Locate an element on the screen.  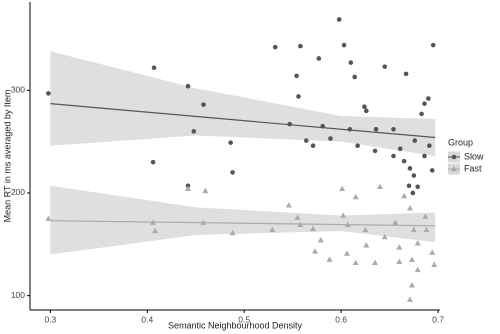
y-tick-label: 100 is located at coordinates (18, 295).